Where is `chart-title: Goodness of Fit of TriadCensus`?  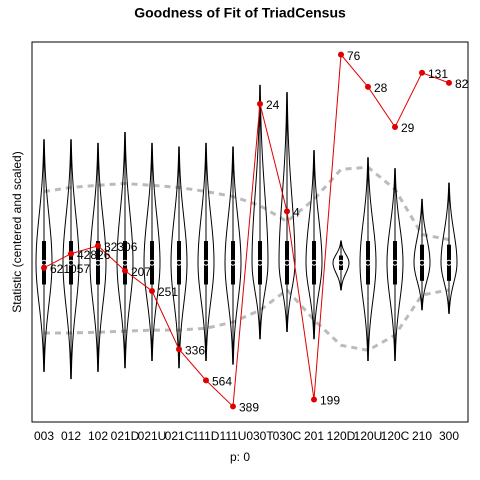 chart-title: Goodness of Fit of TriadCensus is located at coordinates (240, 13).